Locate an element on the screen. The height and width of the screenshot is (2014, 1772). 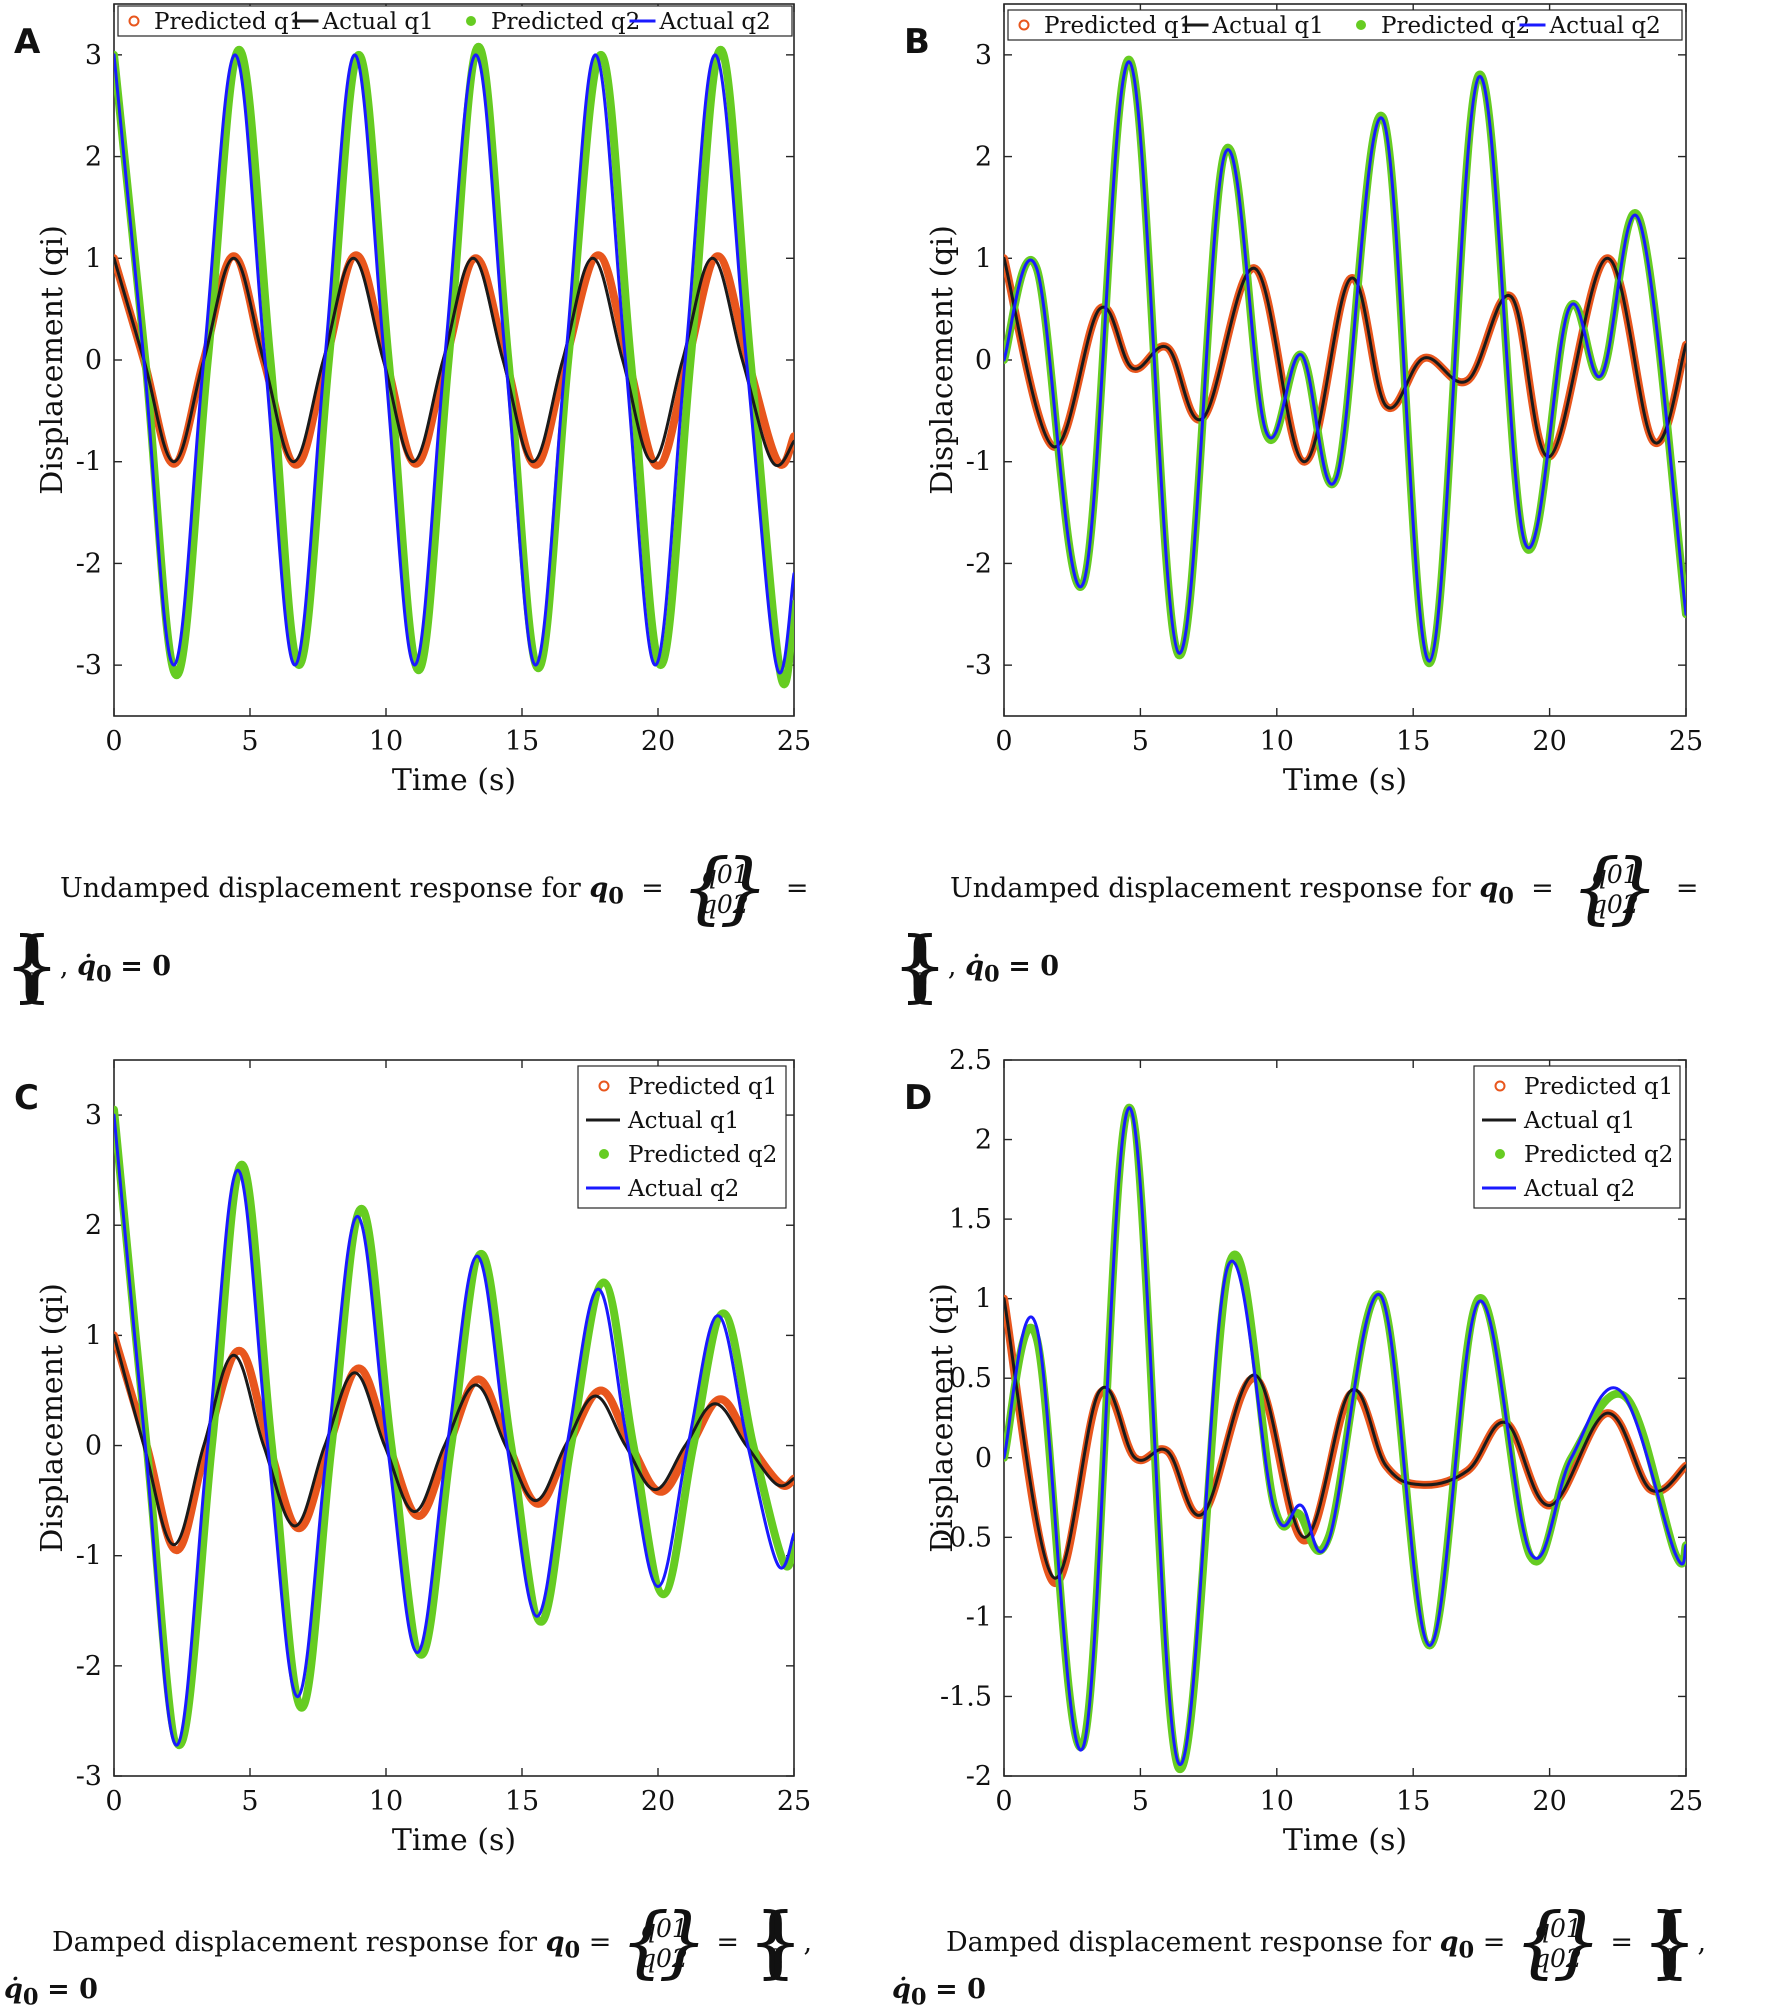
chart-c-ytick-label: 0 is located at coordinates (93, 1446).